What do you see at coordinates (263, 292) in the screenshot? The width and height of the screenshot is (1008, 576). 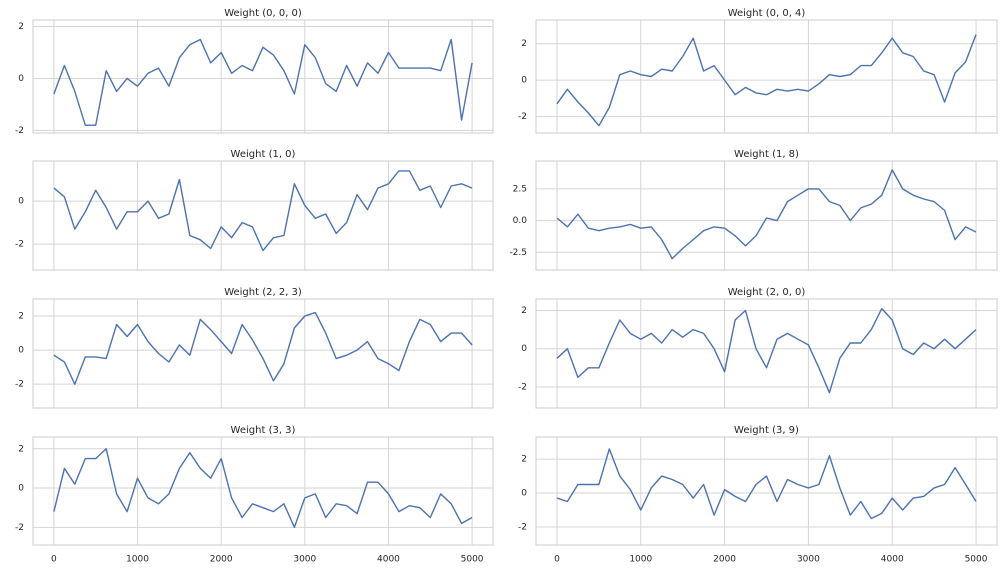 I see `subplot-title: Weight (2, 2, 3)` at bounding box center [263, 292].